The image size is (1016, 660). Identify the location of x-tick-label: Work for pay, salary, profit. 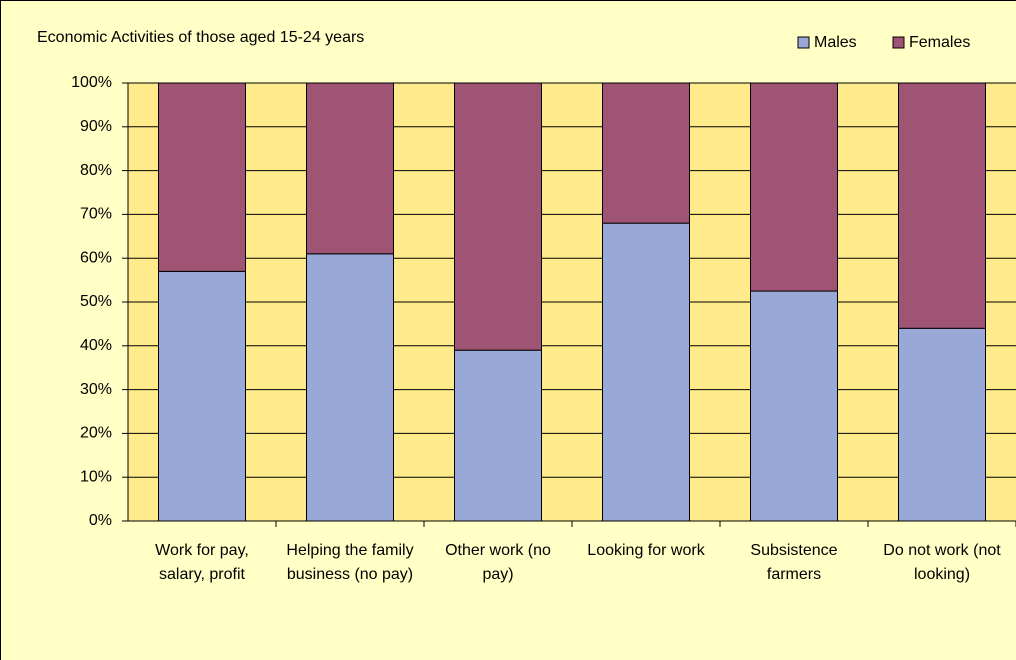
(202, 562).